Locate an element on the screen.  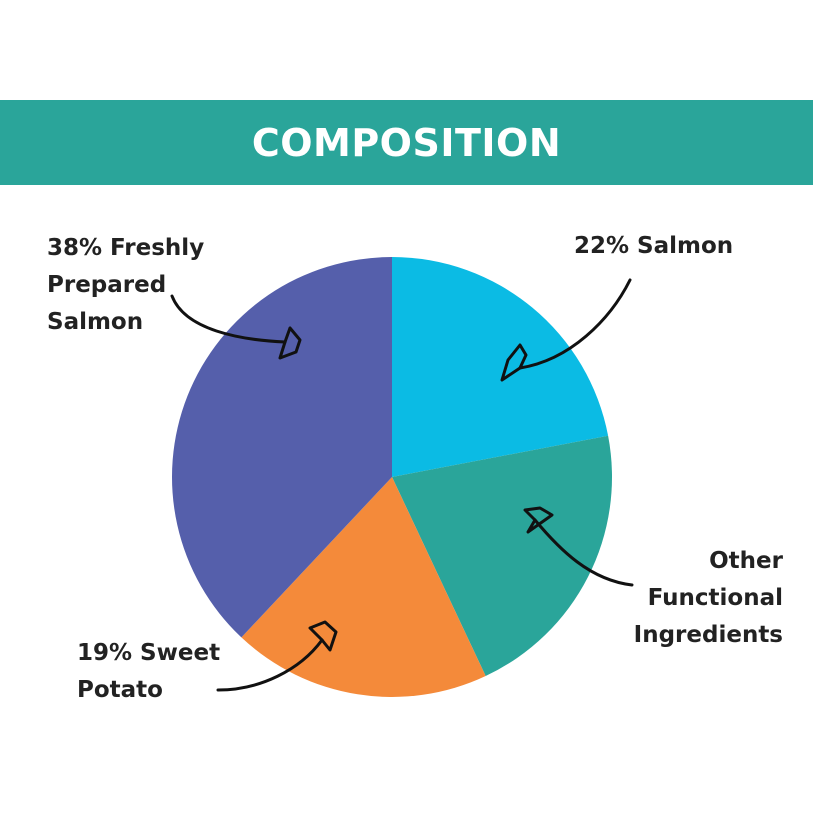
label-line: Functional is located at coordinates (715, 598).